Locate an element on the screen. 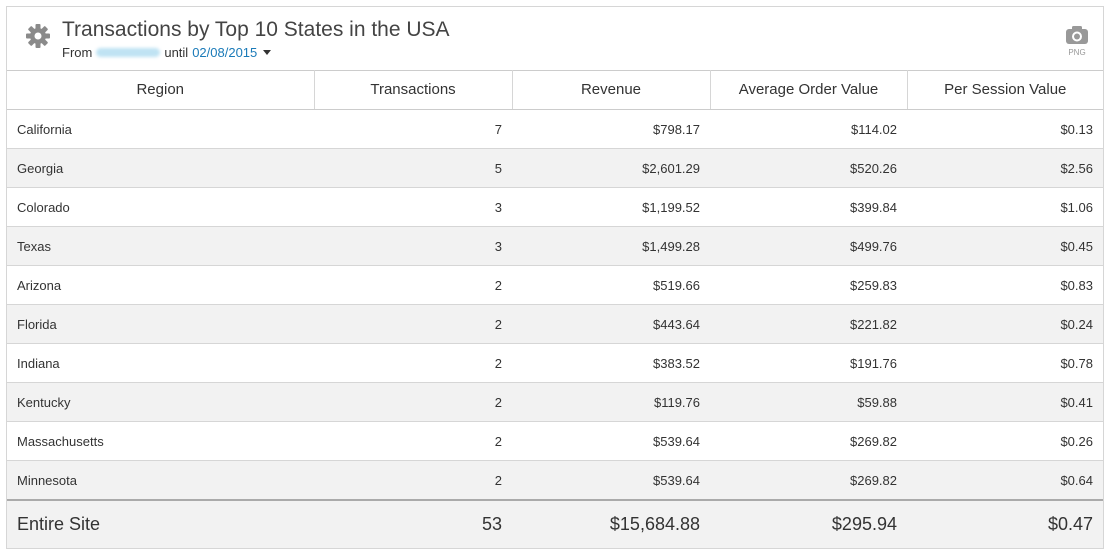 This screenshot has width=1114, height=556. value-cell: 7 is located at coordinates (413, 129).